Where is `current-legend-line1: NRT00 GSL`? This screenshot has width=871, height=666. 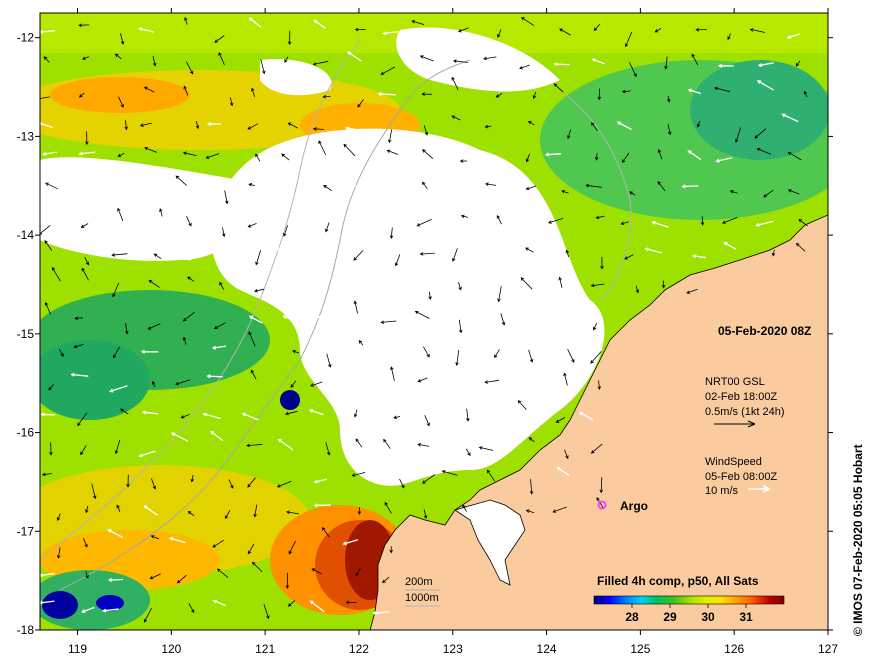
current-legend-line1: NRT00 GSL is located at coordinates (735, 382).